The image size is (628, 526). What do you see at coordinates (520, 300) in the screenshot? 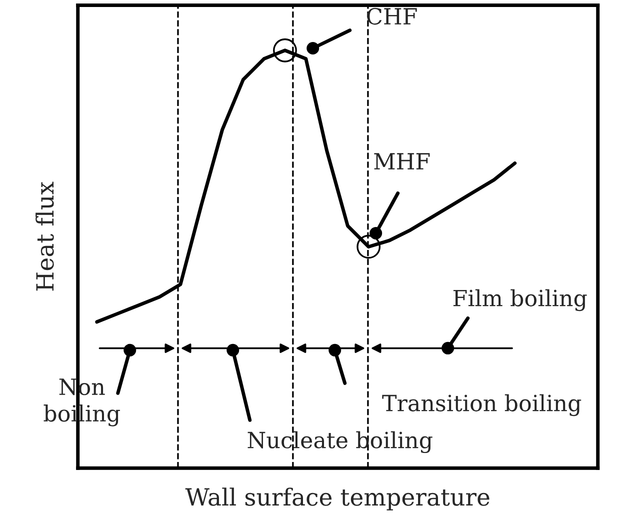
I see `annotation: Film boiling` at bounding box center [520, 300].